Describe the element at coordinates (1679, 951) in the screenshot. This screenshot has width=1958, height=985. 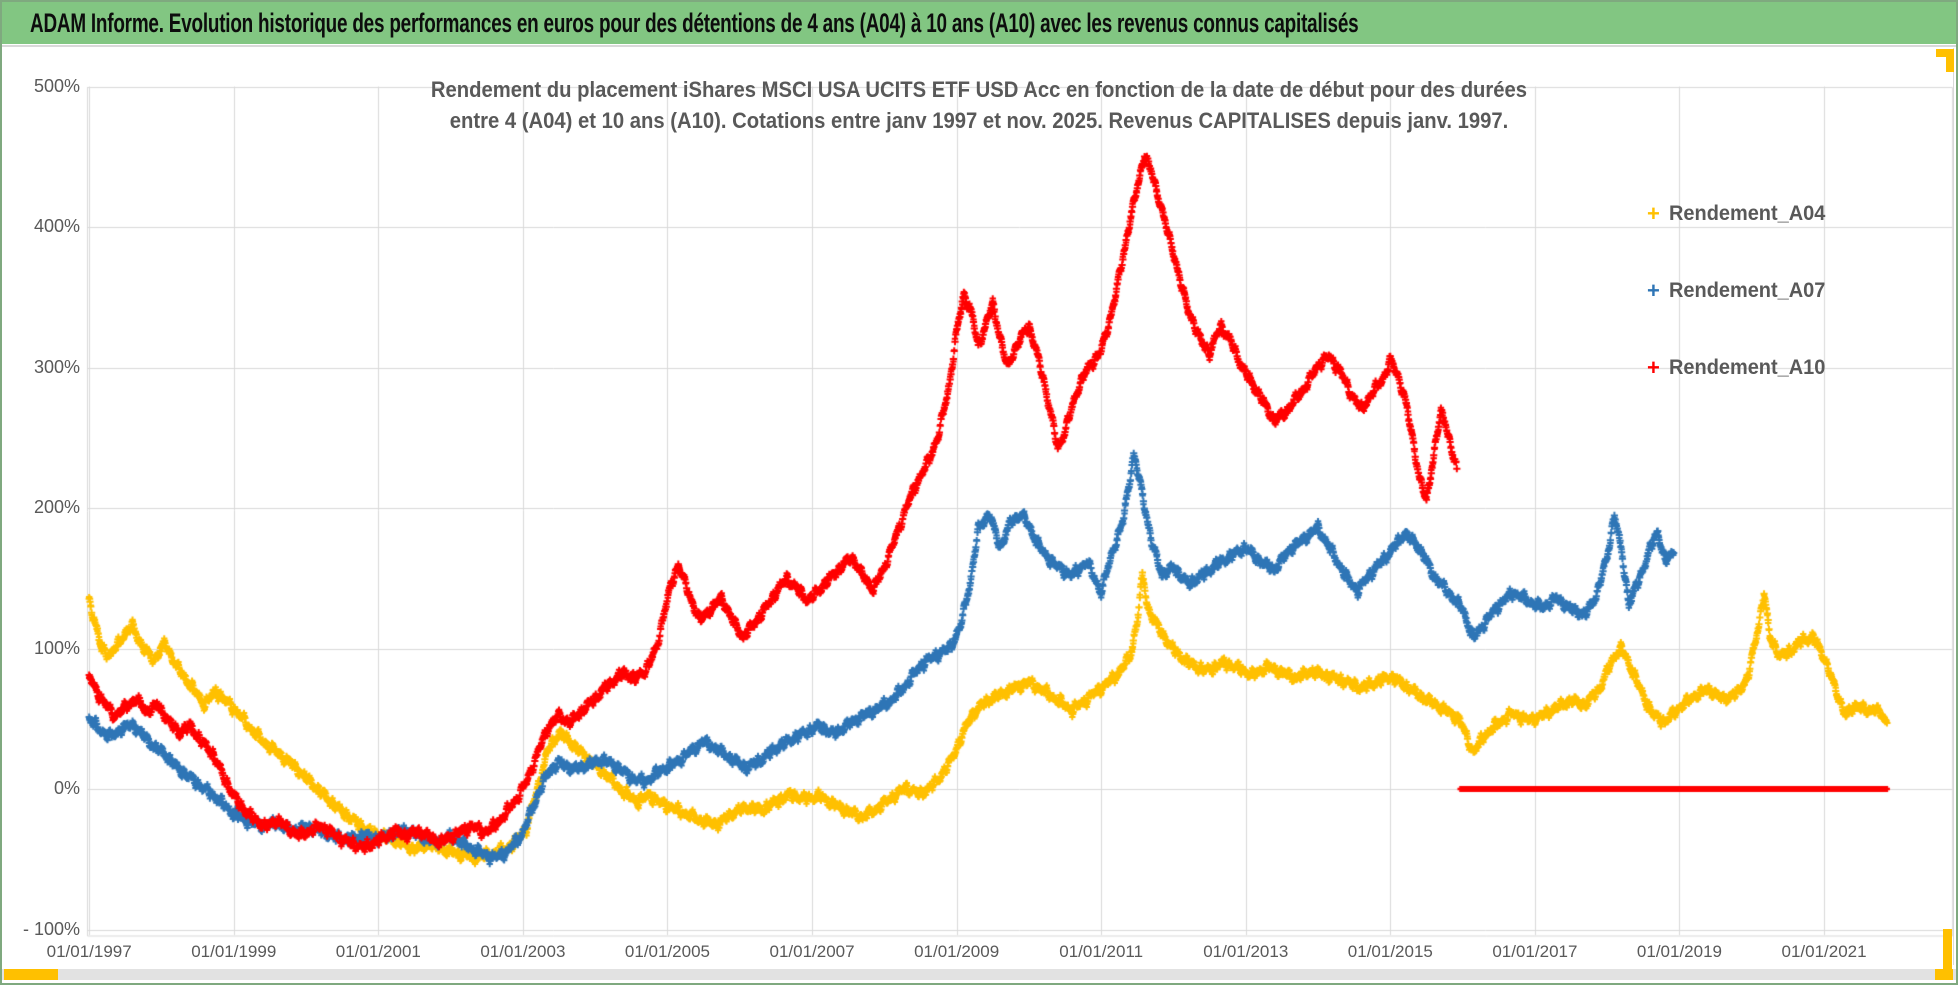
I see `x-tick-label: 01/01/2019` at that location.